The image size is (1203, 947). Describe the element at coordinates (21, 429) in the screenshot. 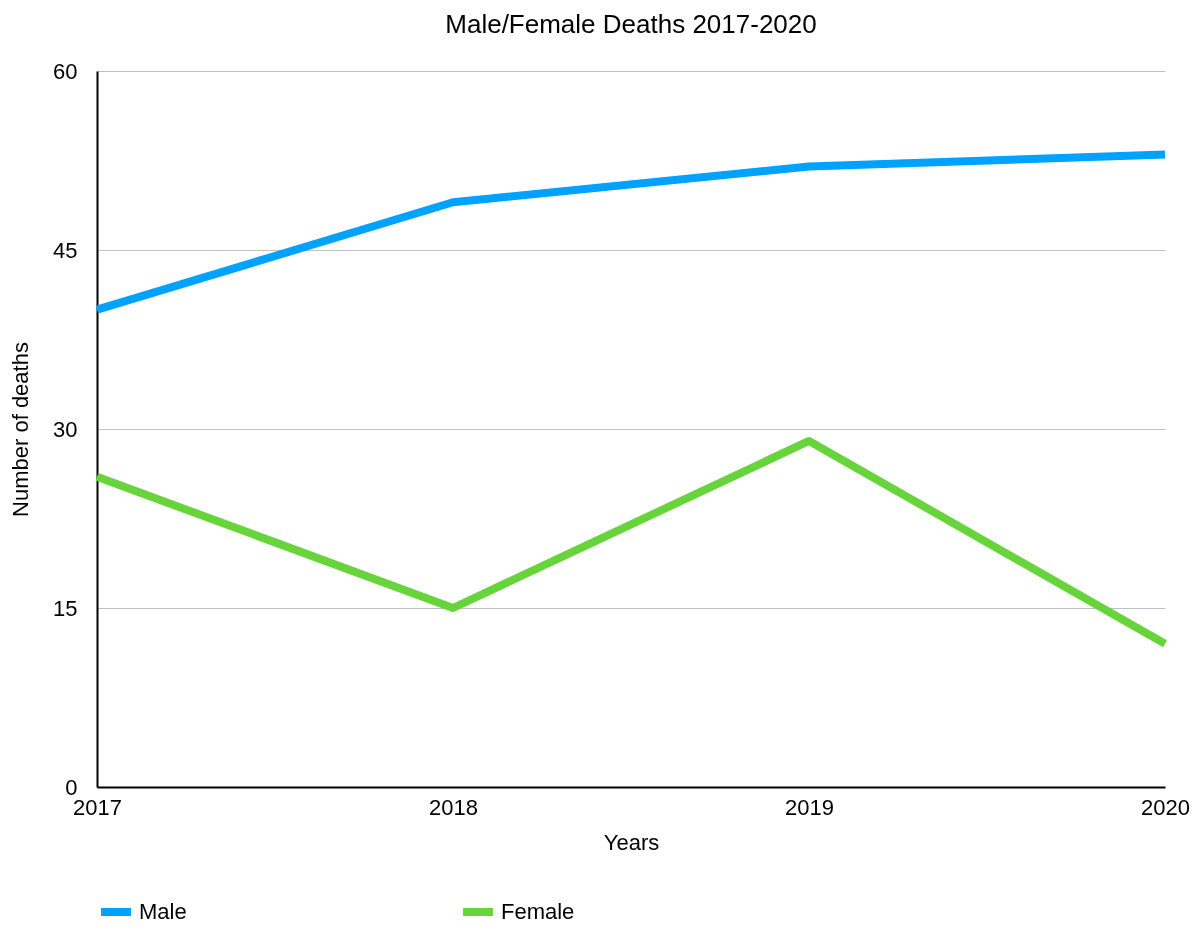

I see `y-axis-title: Number of deaths` at that location.